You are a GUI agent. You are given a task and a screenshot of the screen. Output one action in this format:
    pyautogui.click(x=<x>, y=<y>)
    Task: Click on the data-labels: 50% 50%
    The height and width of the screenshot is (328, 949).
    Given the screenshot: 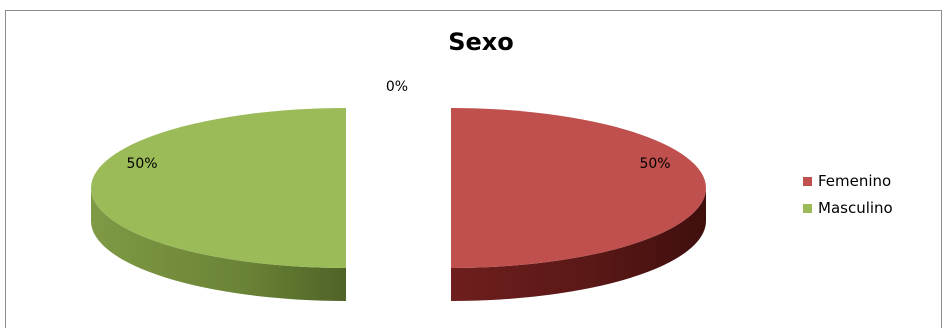 What is the action you would take?
    pyautogui.click(x=398, y=164)
    